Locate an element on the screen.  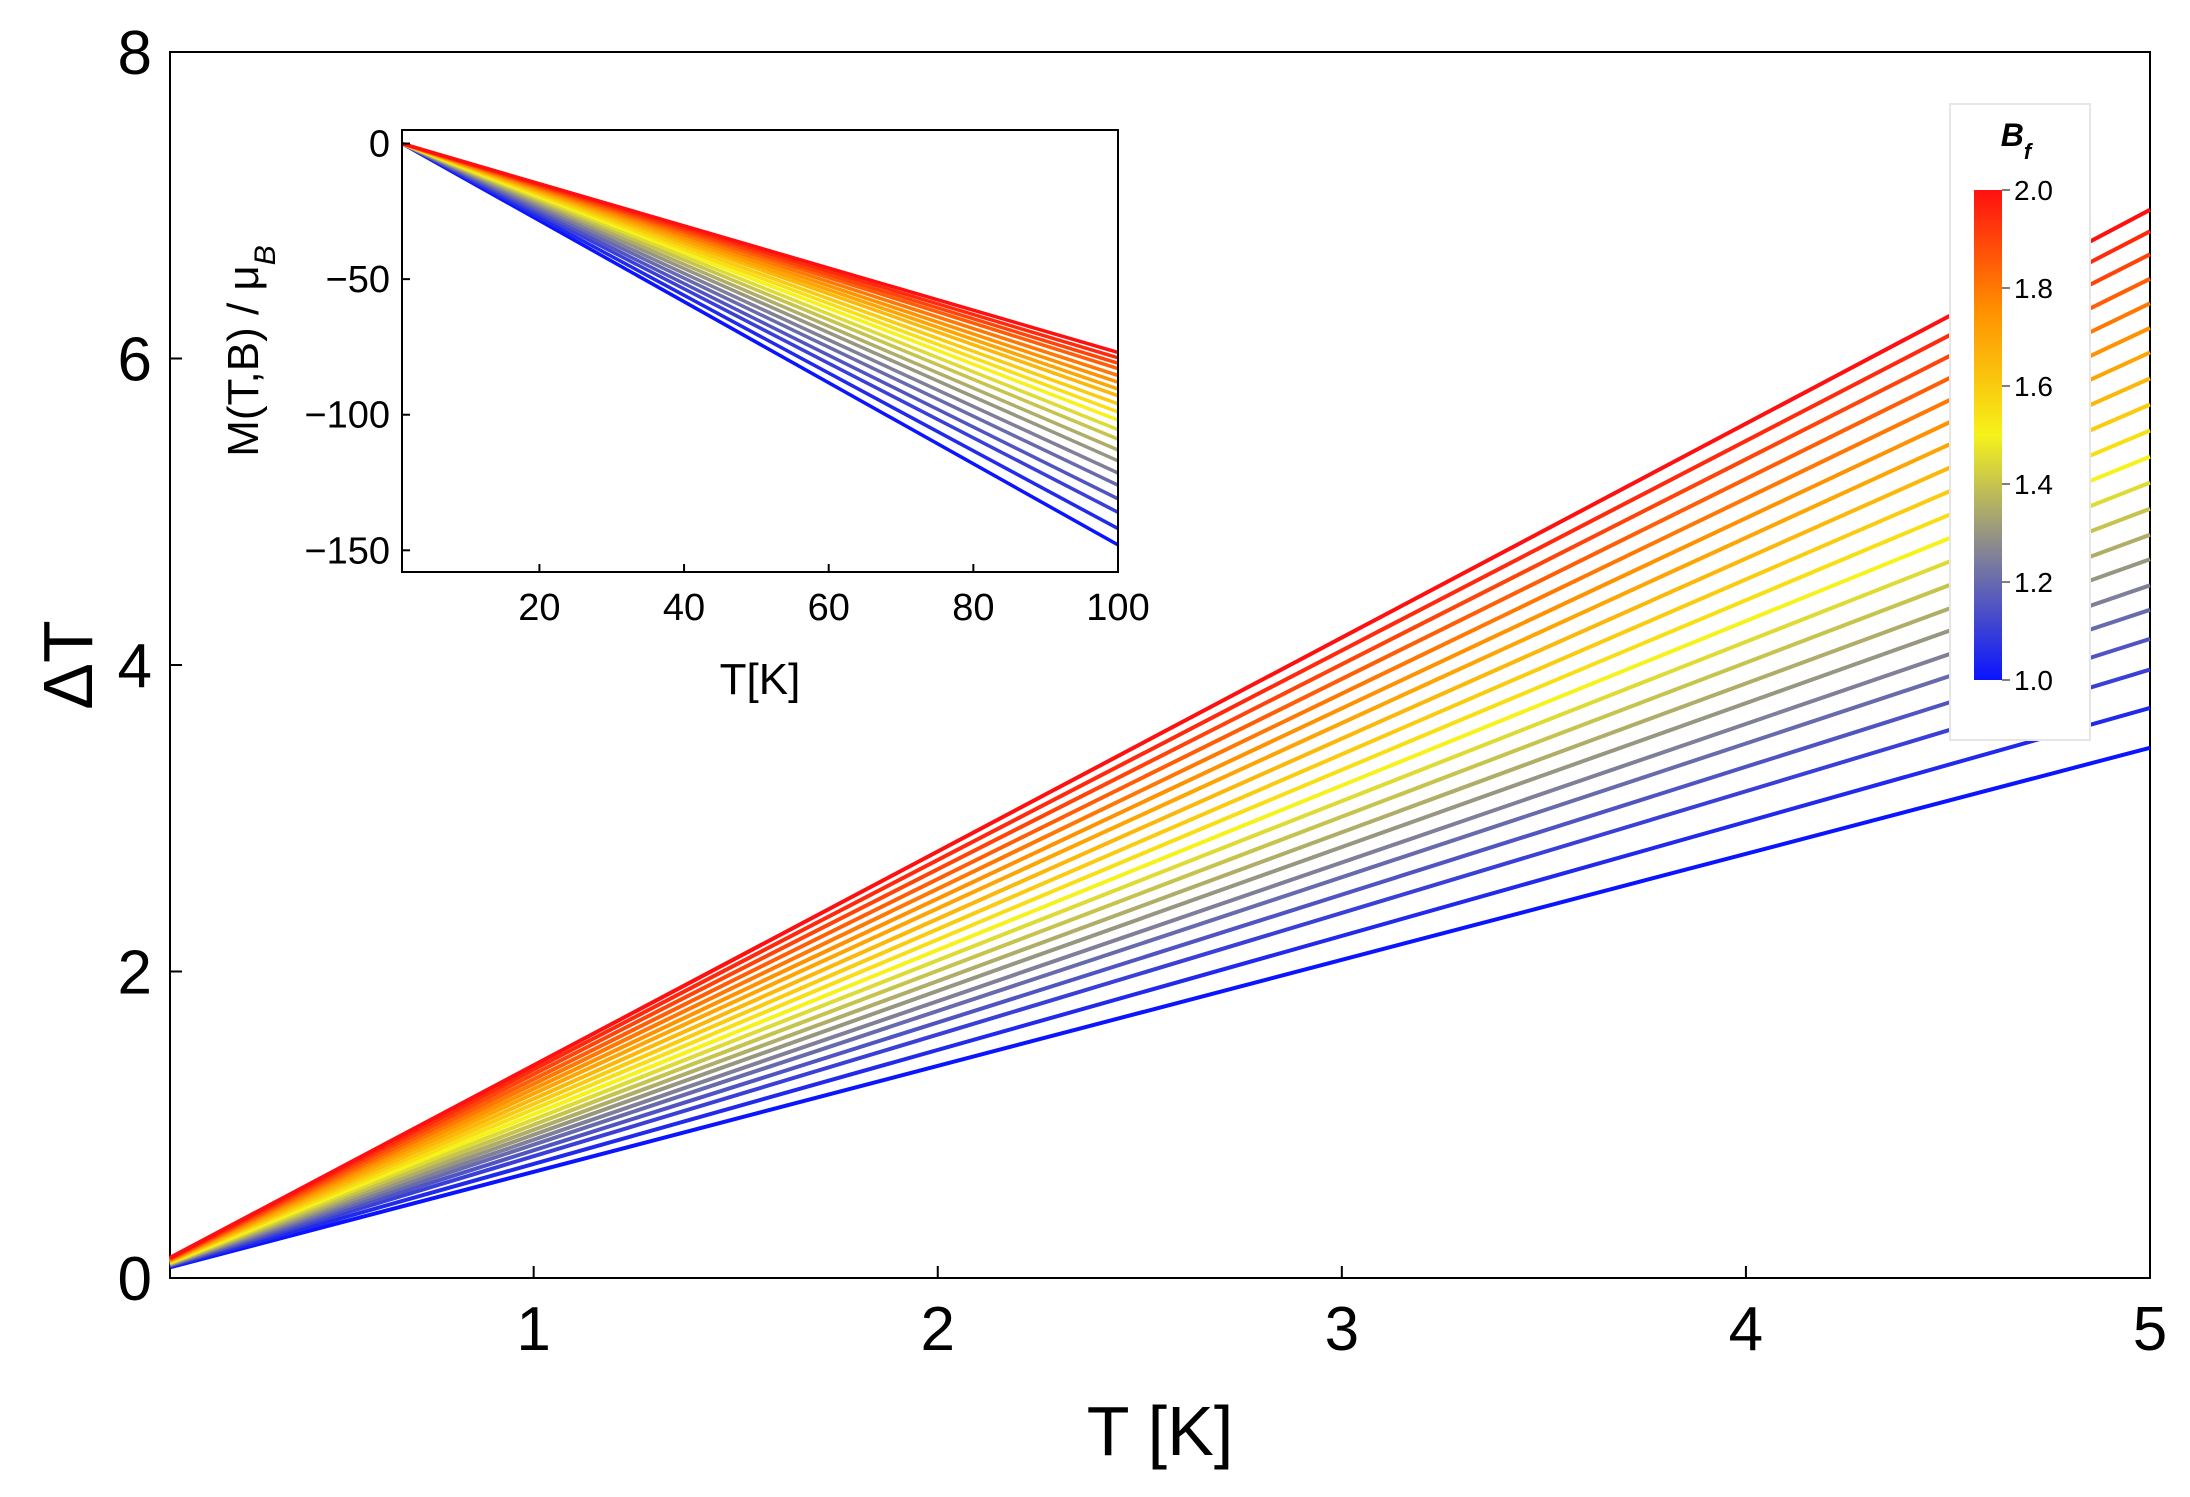
main-y-ticks: 0 2 4 6 8 is located at coordinates (150, 666).